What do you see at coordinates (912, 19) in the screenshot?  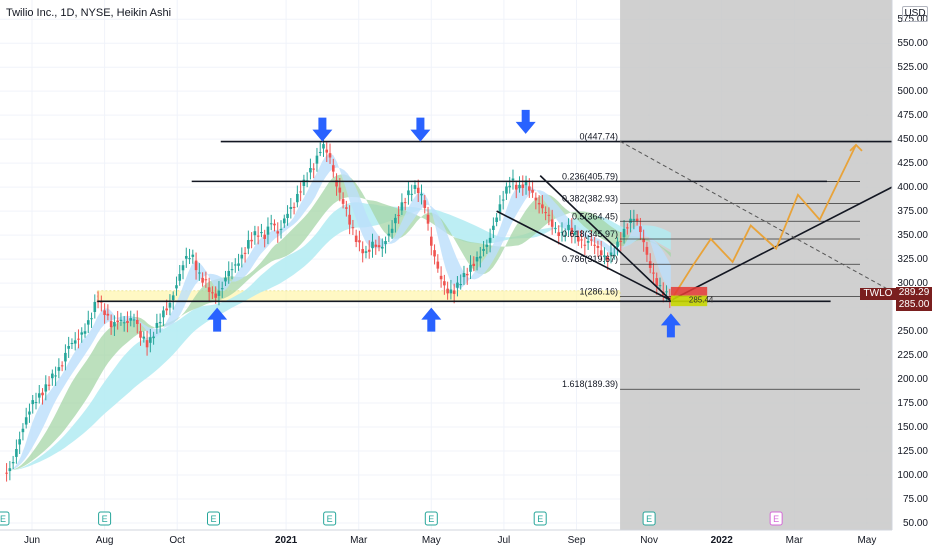 I see `y-tick-label: 575.00` at bounding box center [912, 19].